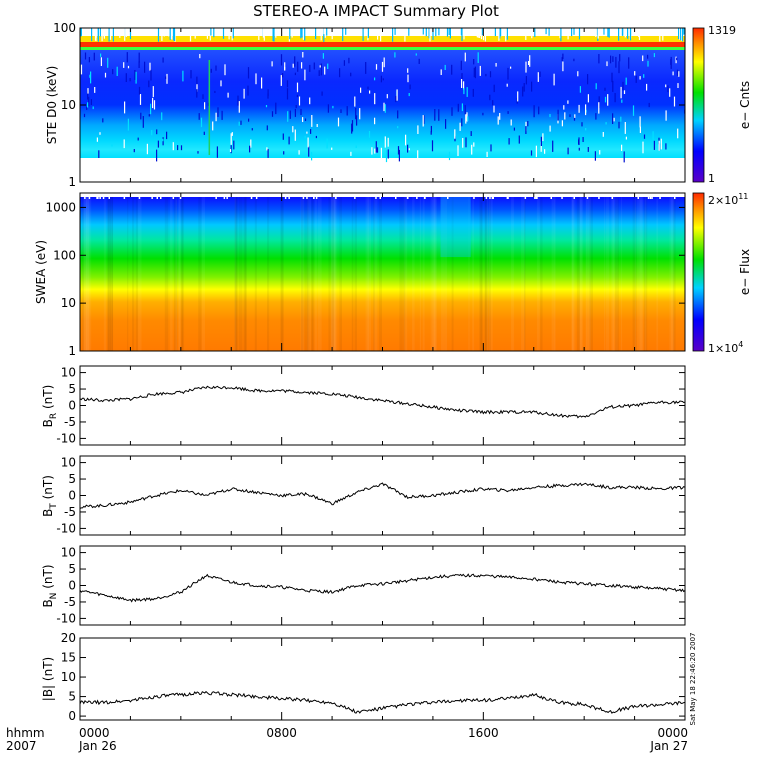 This screenshot has width=780, height=780. Describe the element at coordinates (382, 39) in the screenshot. I see `ste-high-energy-band-yellow` at that location.